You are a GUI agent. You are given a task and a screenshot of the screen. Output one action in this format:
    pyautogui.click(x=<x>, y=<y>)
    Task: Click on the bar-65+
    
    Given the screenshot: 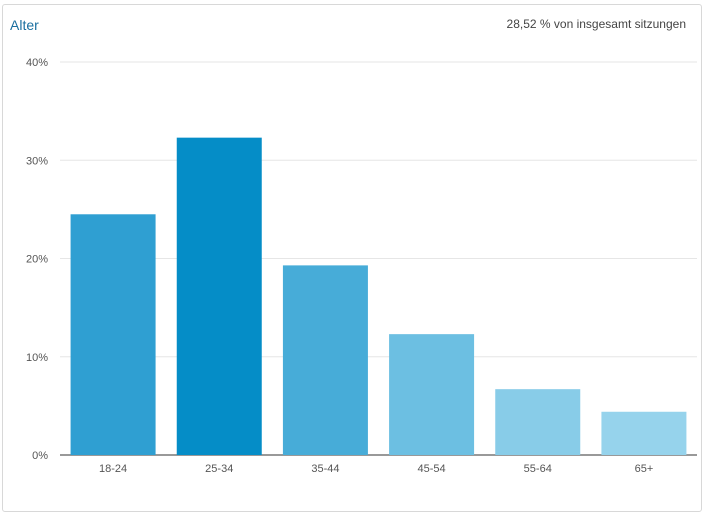 What is the action you would take?
    pyautogui.click(x=644, y=433)
    